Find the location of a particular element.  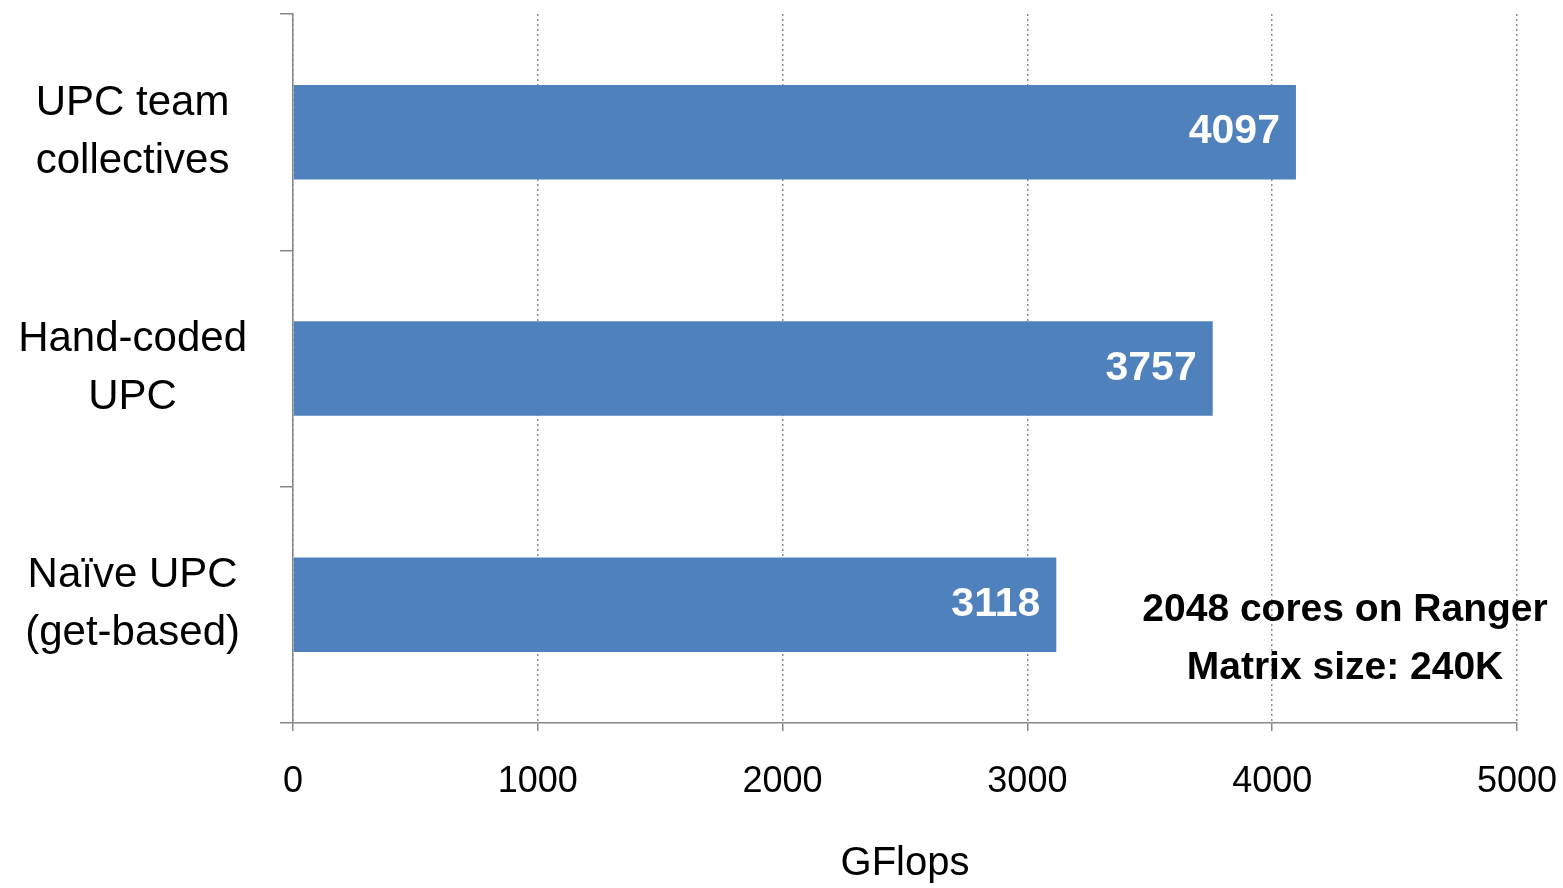

data-label: 3757 is located at coordinates (1151, 365).